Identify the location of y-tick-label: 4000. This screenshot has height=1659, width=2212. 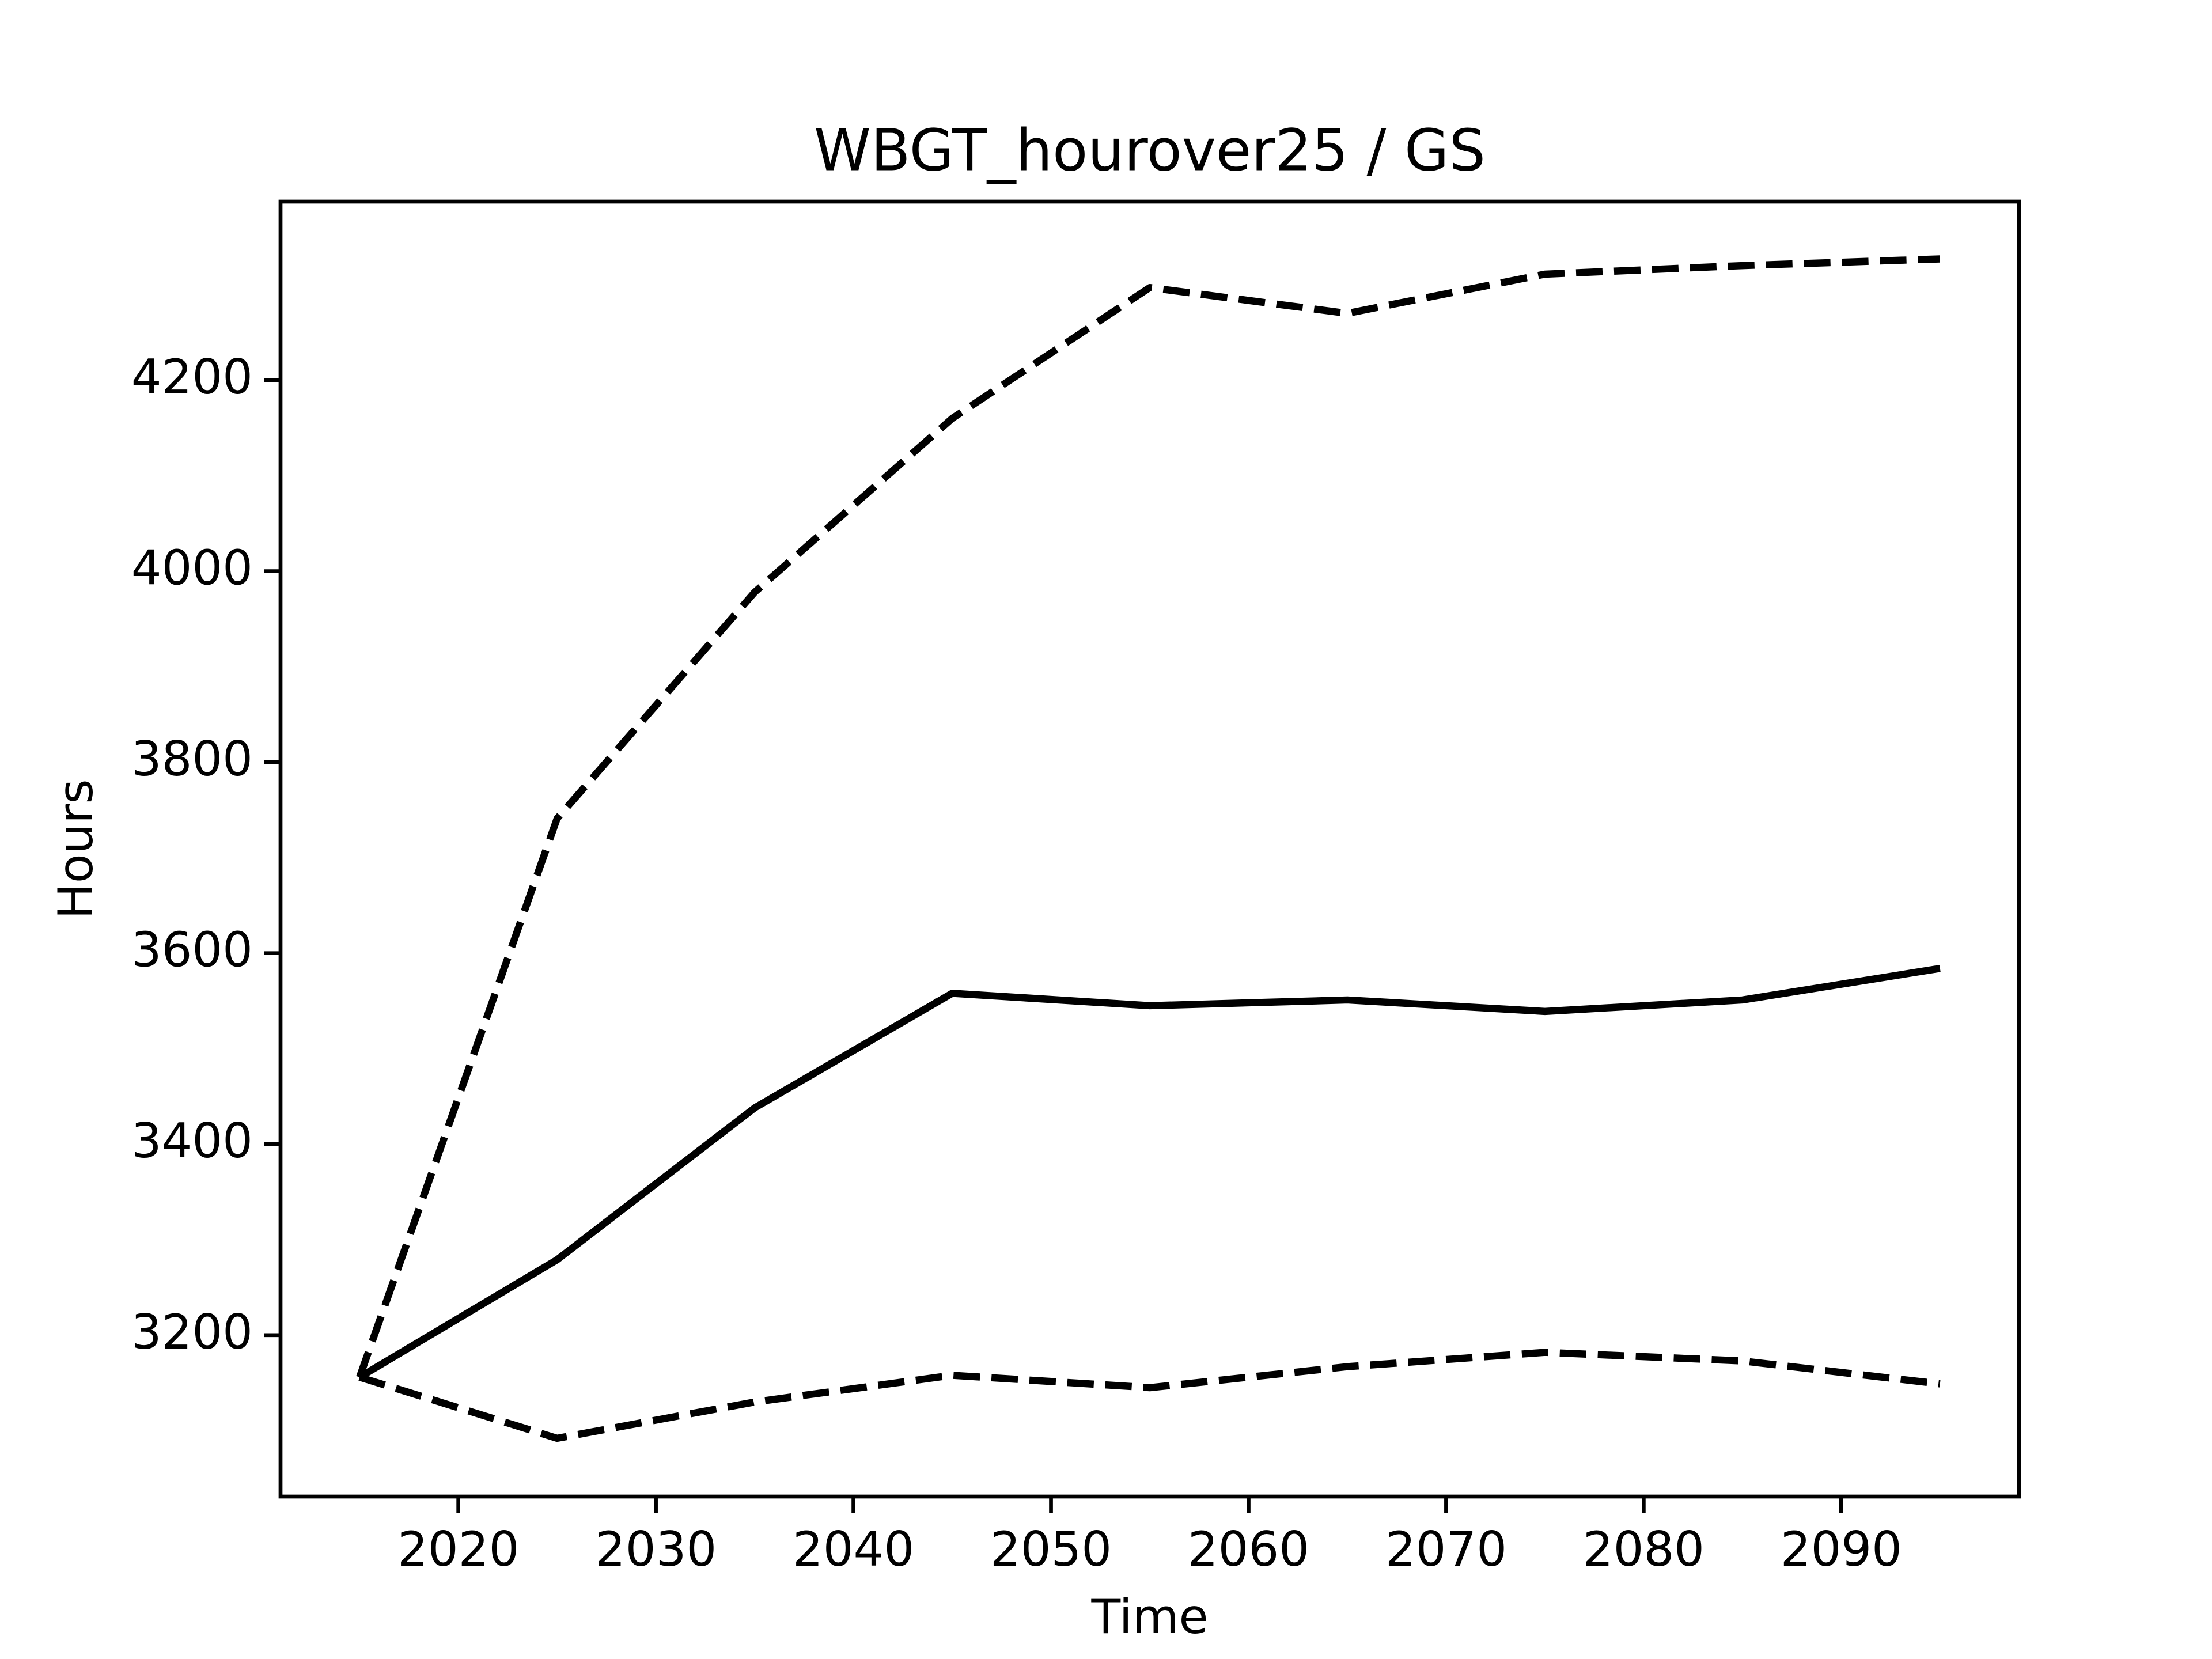
(192, 568).